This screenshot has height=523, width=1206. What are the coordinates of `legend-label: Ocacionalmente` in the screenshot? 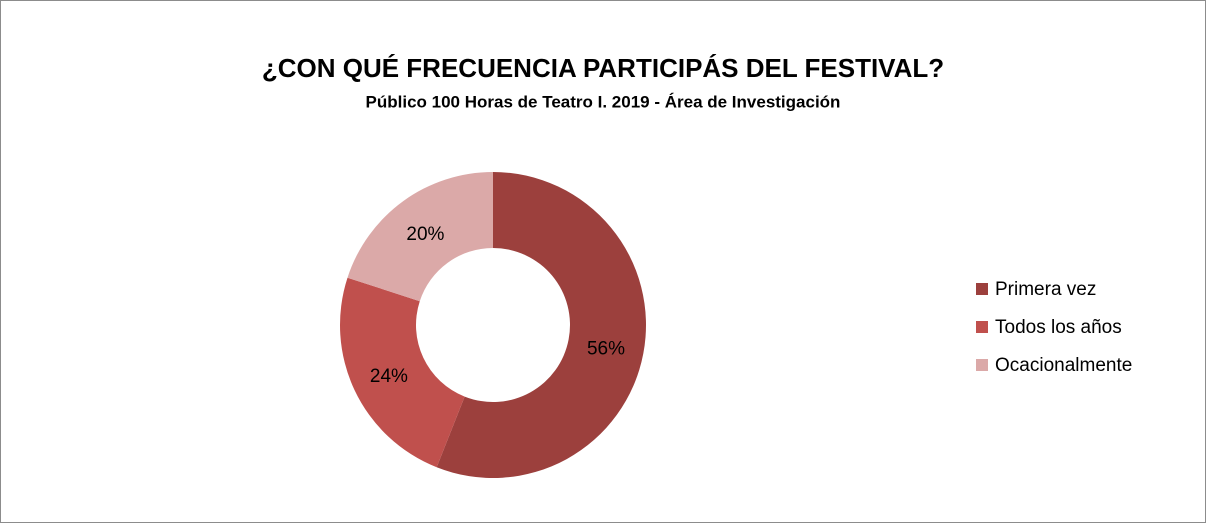 It's located at (1063, 365).